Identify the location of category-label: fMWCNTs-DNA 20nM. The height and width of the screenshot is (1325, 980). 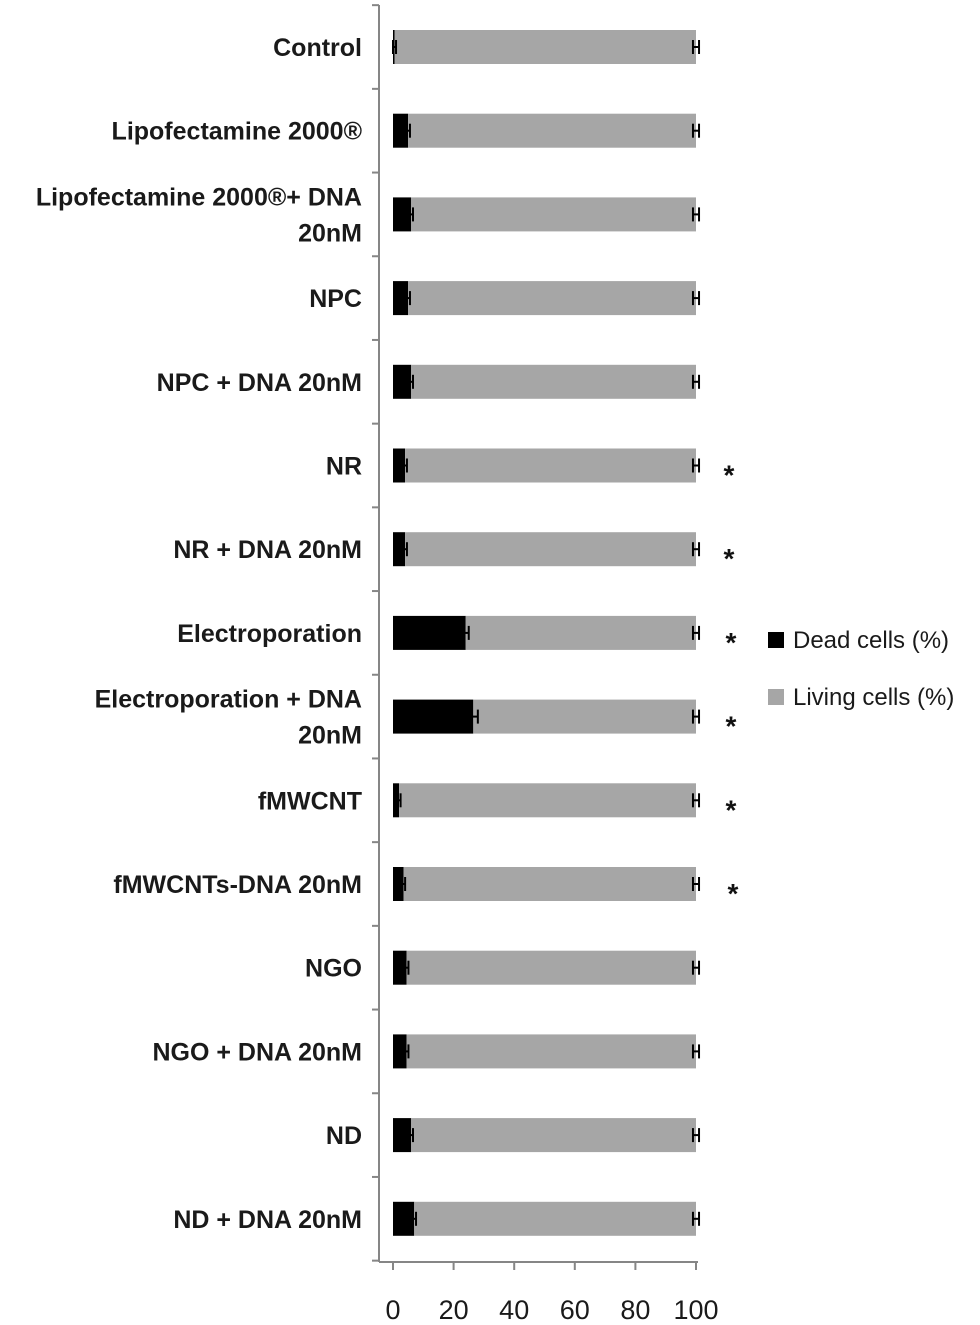
(237, 885).